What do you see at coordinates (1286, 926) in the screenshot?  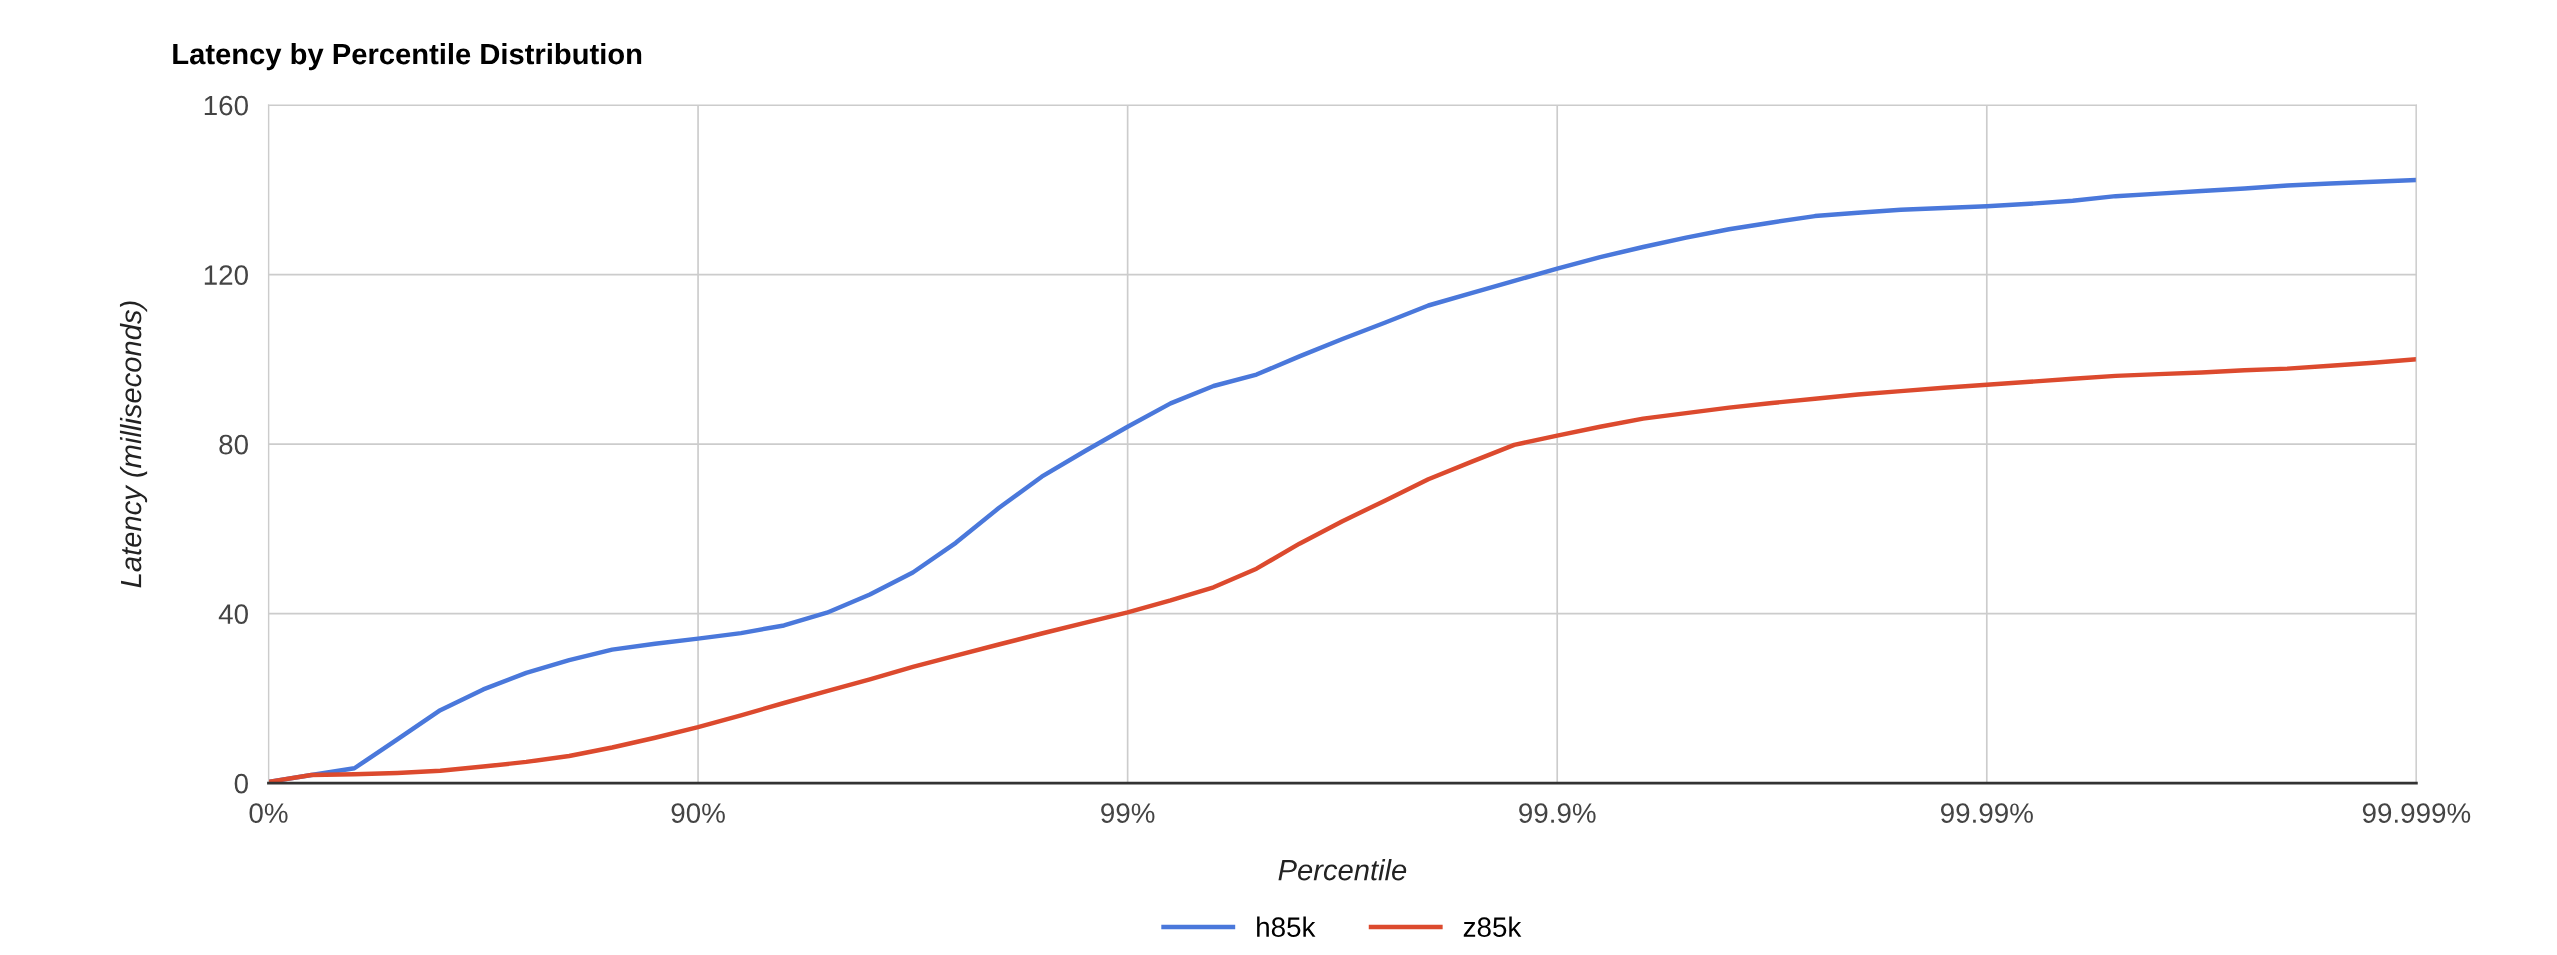 I see `legend-label: h85k` at bounding box center [1286, 926].